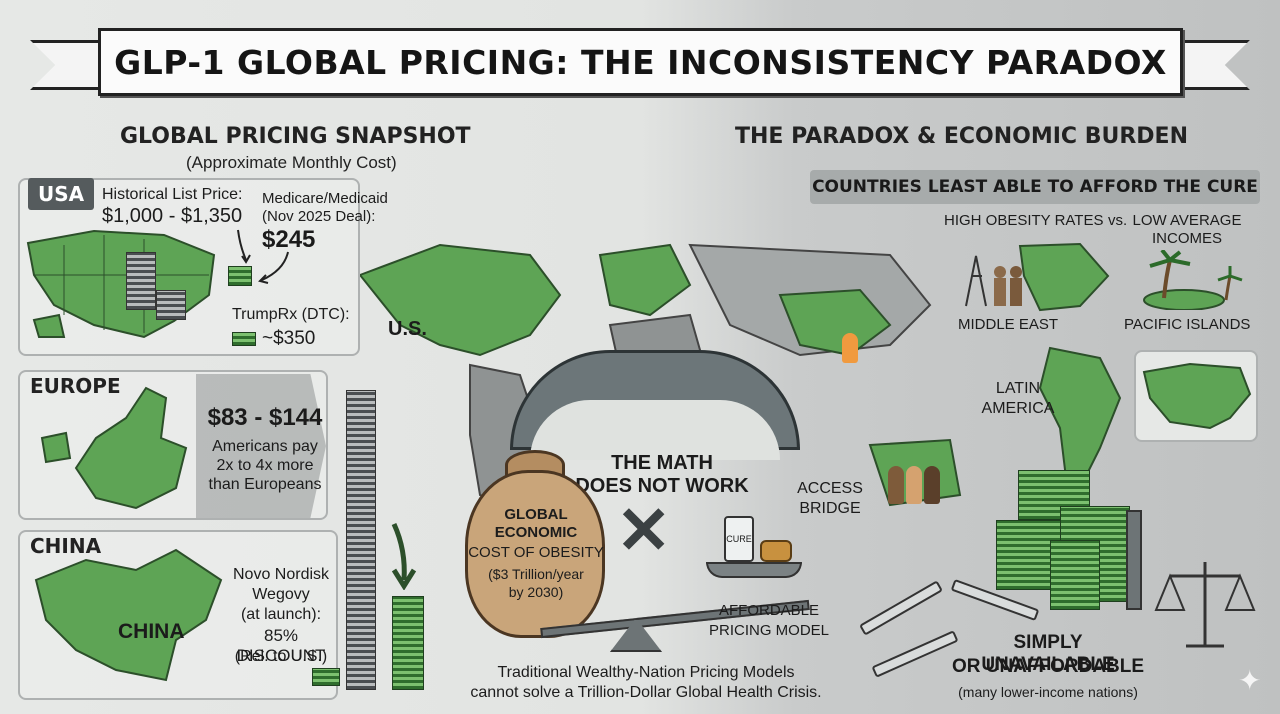 The image size is (1280, 714). I want to click on paradox-heading: THE PARADOX & ECONOMIC BURDEN, so click(961, 136).